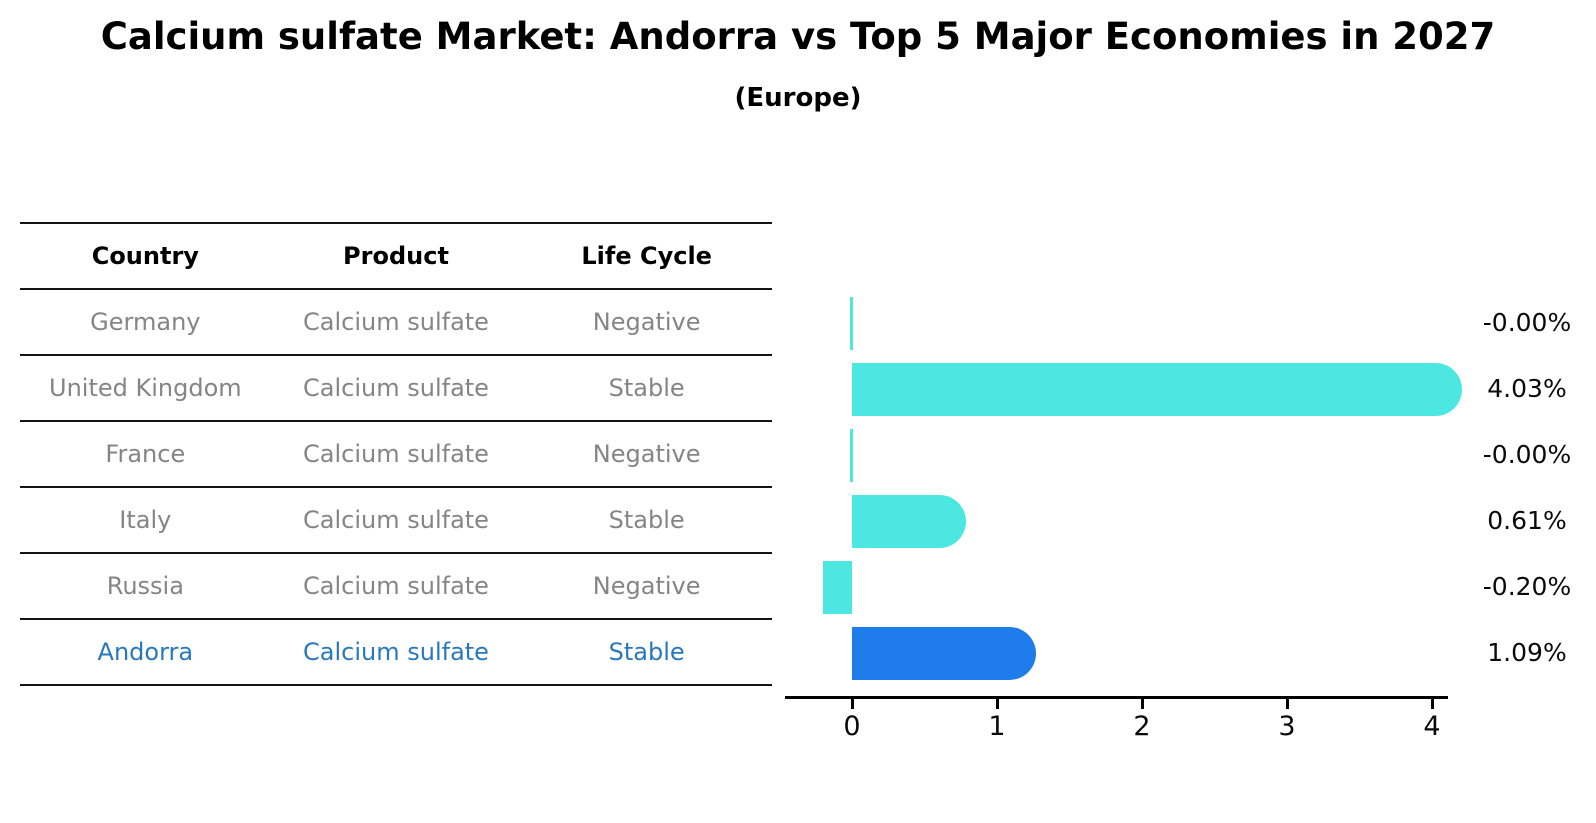 Image resolution: width=1596 pixels, height=823 pixels. What do you see at coordinates (851, 323) in the screenshot?
I see `bar-germany` at bounding box center [851, 323].